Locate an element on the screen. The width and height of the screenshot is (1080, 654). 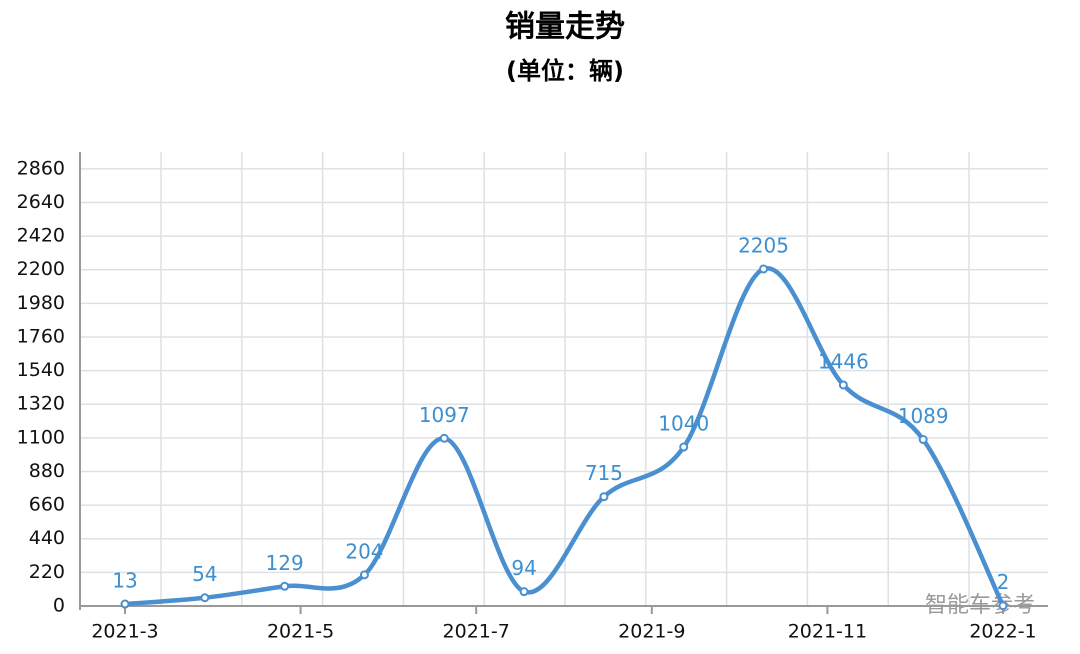
y-tick-label: 1540 is located at coordinates (41, 370).